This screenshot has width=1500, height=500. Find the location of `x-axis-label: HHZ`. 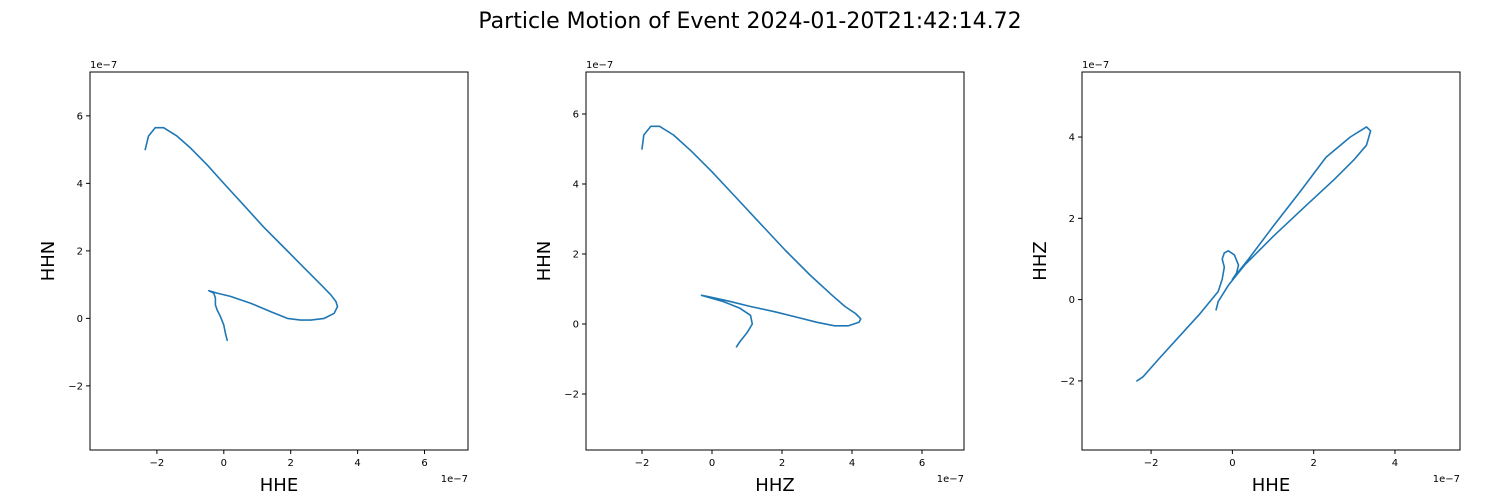

x-axis-label: HHZ is located at coordinates (774, 485).